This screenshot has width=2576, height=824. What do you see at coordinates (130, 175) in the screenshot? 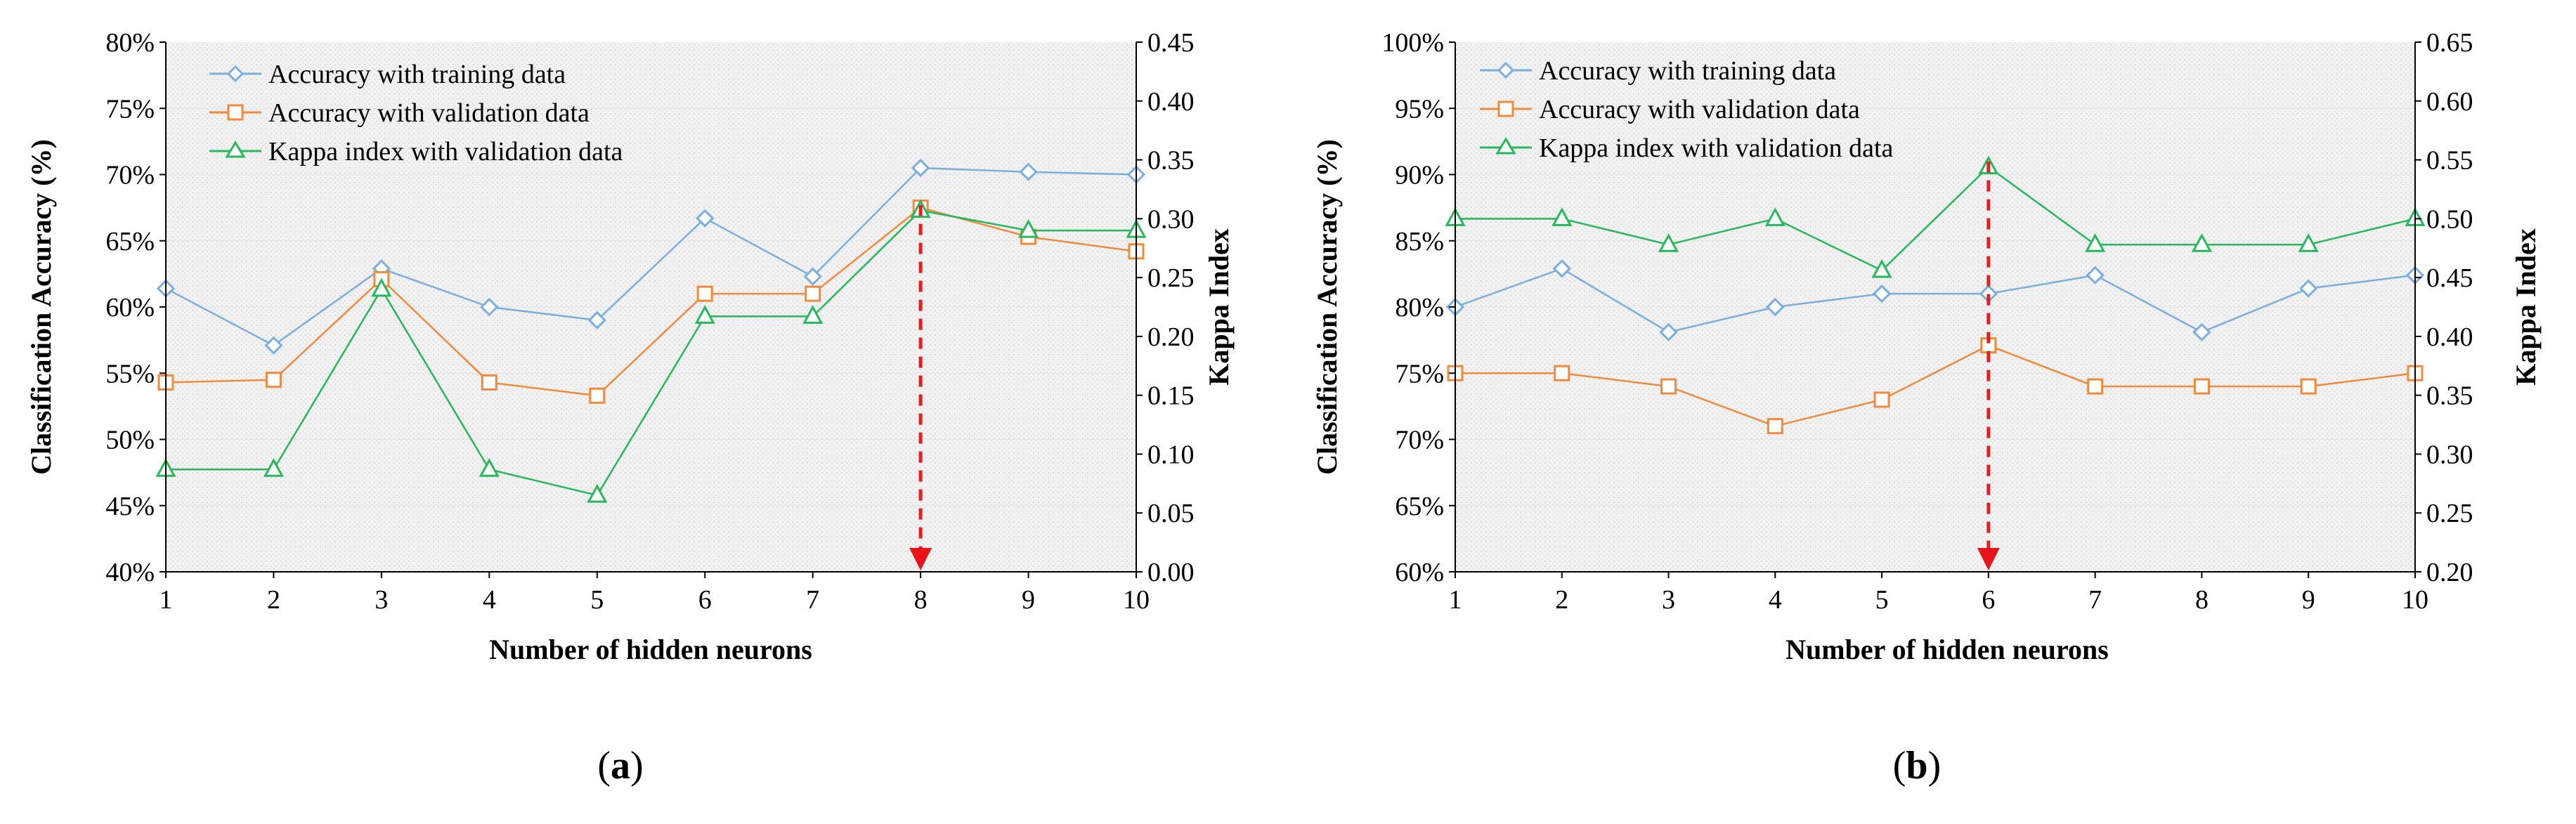
I see `y-tick-label: 70%` at bounding box center [130, 175].